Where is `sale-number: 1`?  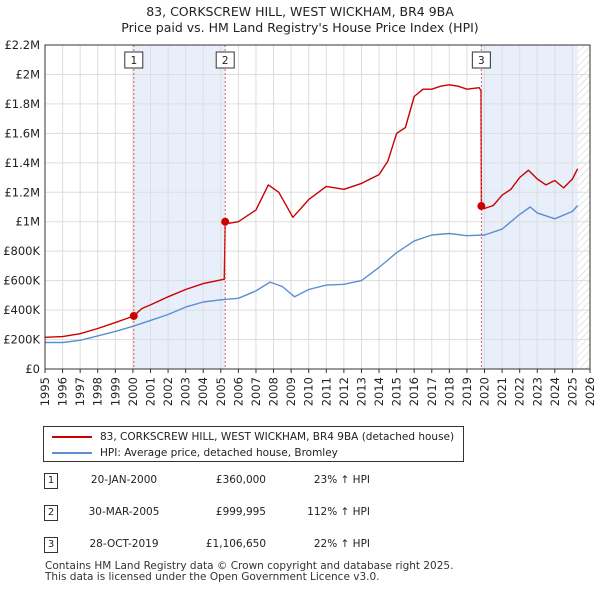 sale-number: 1 is located at coordinates (51, 481).